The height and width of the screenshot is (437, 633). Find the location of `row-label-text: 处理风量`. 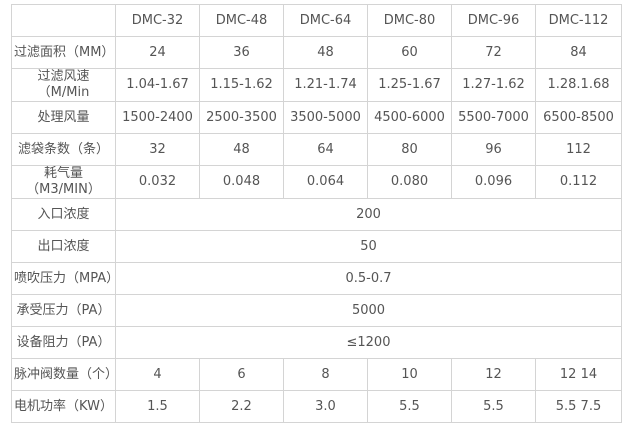

row-label-text: 处理风量 is located at coordinates (63, 117).